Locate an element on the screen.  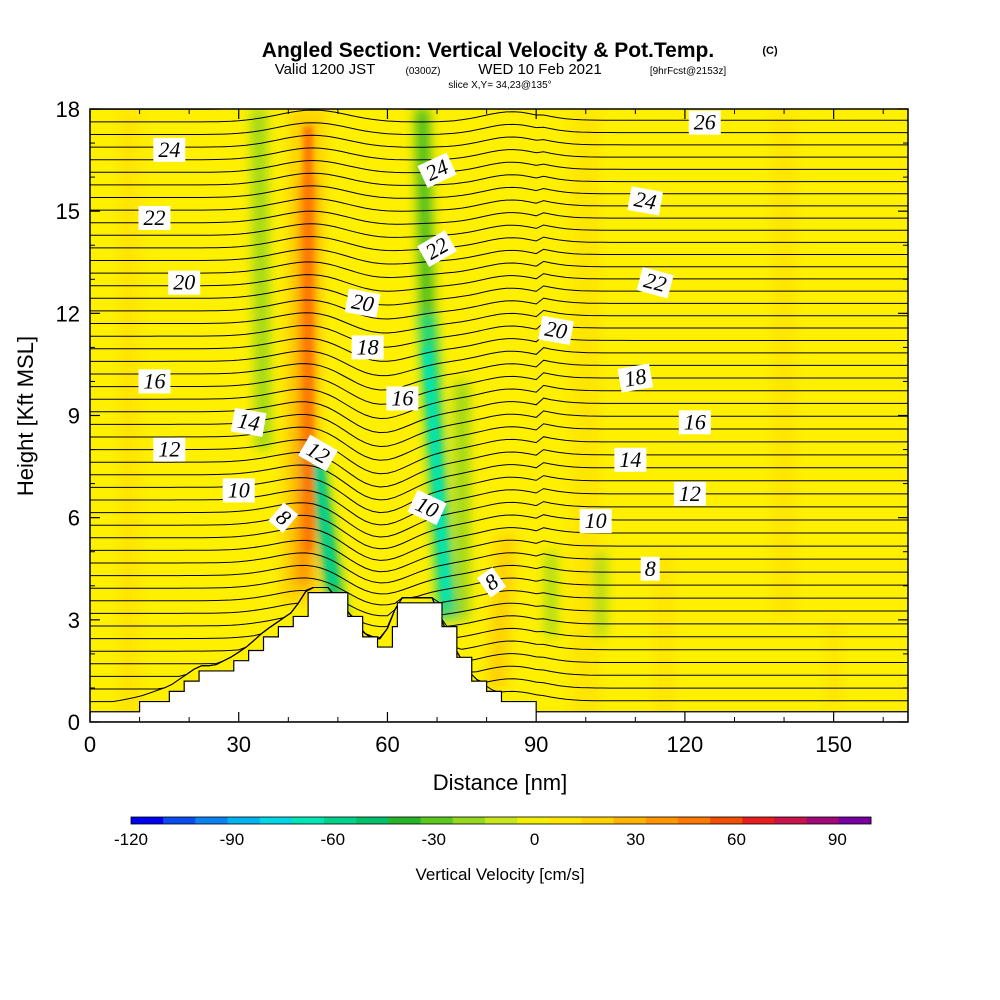
contour-label-text: 18 is located at coordinates (635, 377).